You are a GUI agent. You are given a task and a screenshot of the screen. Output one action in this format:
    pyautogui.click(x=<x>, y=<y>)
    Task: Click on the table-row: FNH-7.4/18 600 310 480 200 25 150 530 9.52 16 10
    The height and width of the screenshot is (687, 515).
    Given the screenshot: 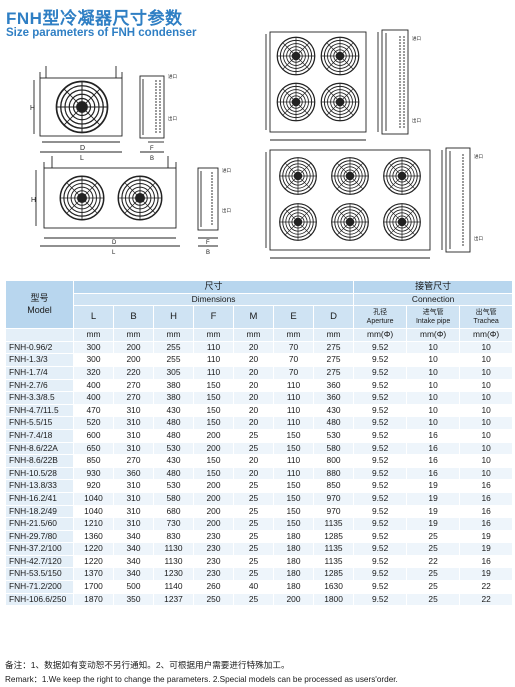 What is the action you would take?
    pyautogui.click(x=259, y=435)
    